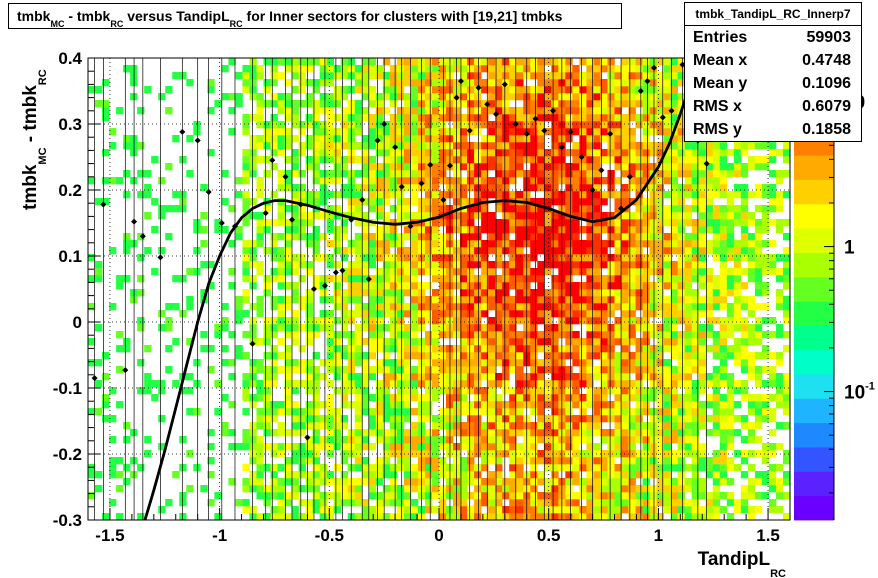 This screenshot has height=578, width=878. What do you see at coordinates (401, 186) in the screenshot?
I see `profile-marker` at bounding box center [401, 186].